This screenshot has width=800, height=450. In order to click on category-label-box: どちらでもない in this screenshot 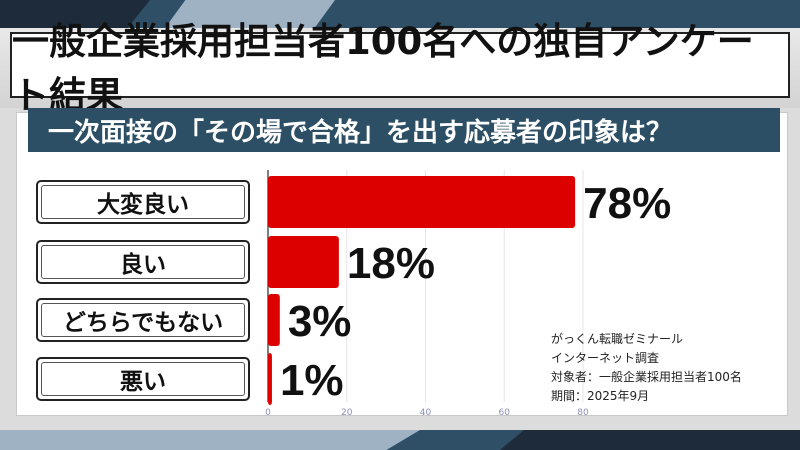, I will do `click(143, 320)`.